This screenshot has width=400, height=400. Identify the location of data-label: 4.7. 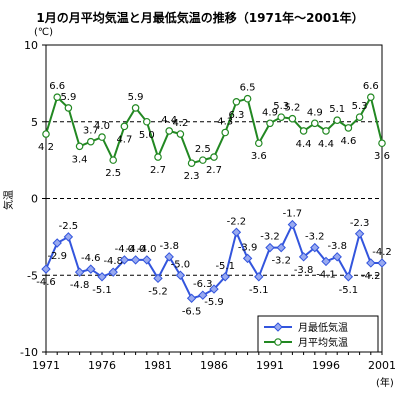
(124, 139).